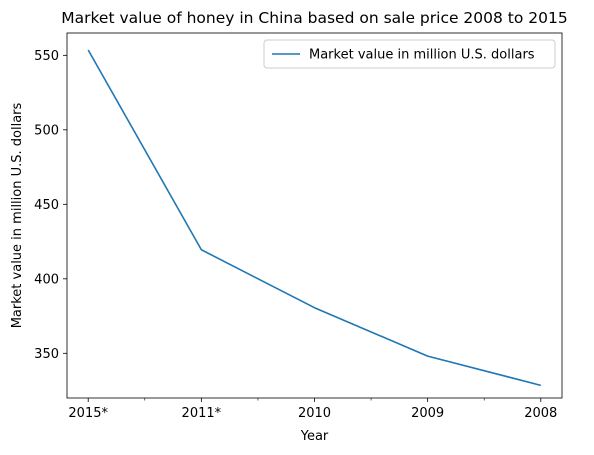 The width and height of the screenshot is (594, 455). I want to click on y-tick-label: 400, so click(46, 279).